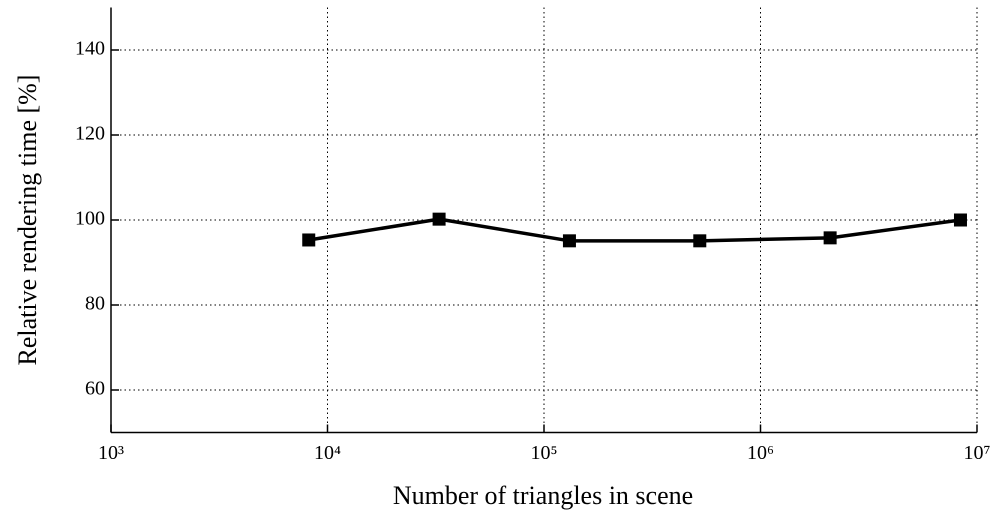 The height and width of the screenshot is (518, 994). What do you see at coordinates (90, 134) in the screenshot?
I see `y-tick-label: 120` at bounding box center [90, 134].